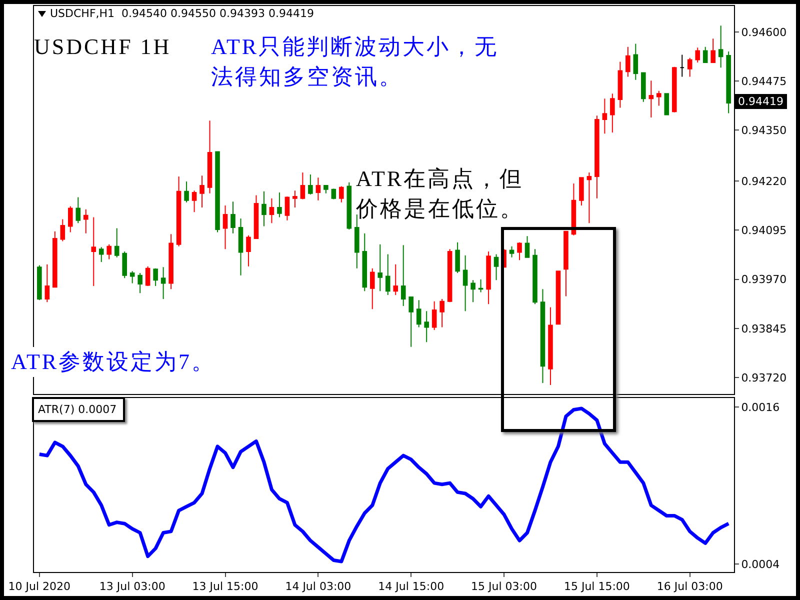  I want to click on y-tick-label: 0.93720, so click(764, 377).